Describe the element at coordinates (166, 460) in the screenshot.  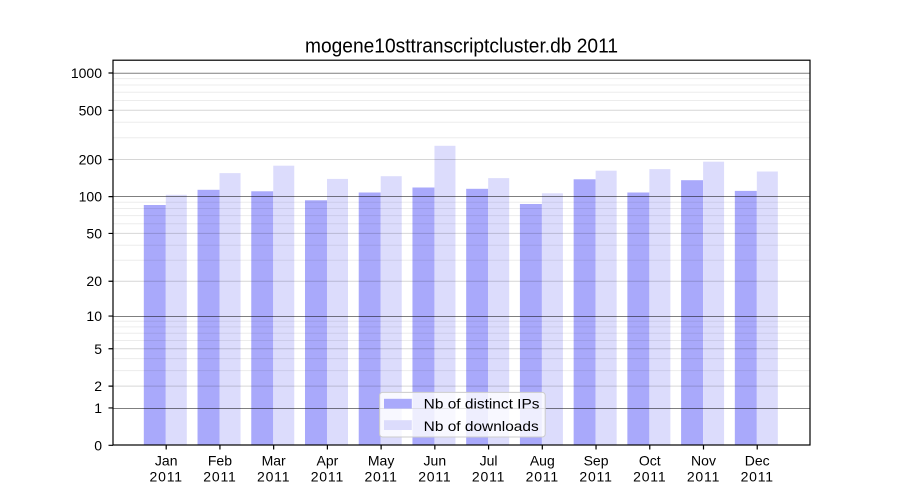
I see `svg-text: Jan` at that location.